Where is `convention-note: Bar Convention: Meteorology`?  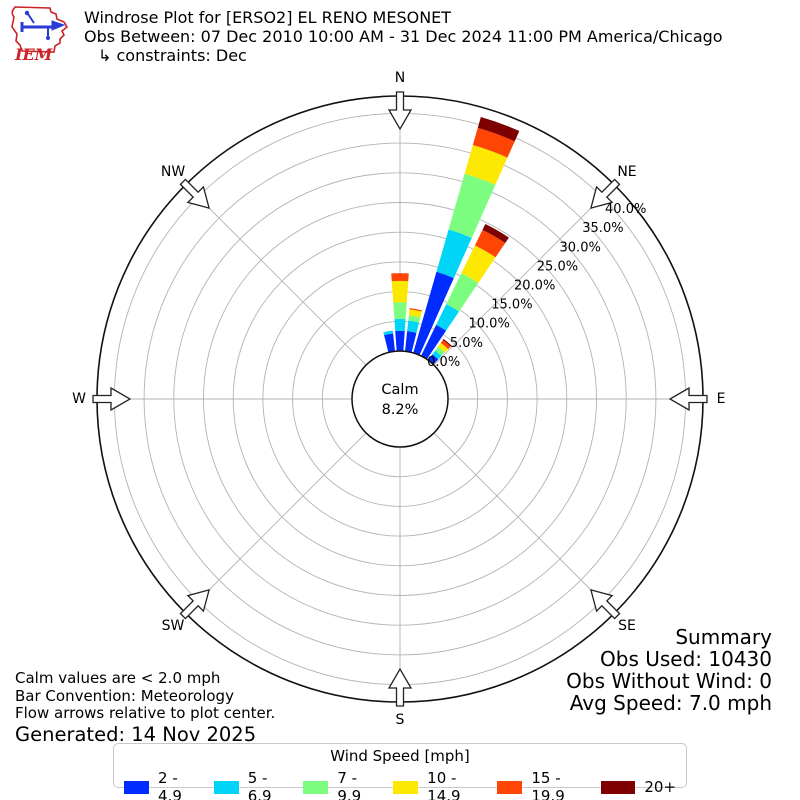
convention-note: Bar Convention: Meteorology is located at coordinates (124, 695).